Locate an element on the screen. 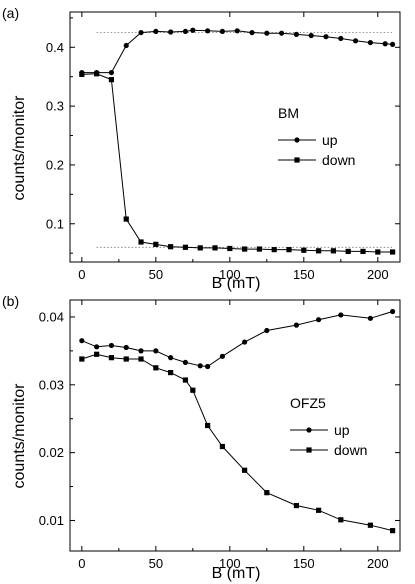 The width and height of the screenshot is (415, 584). panel-b-y-tick-label: 0.01 is located at coordinates (51, 520).